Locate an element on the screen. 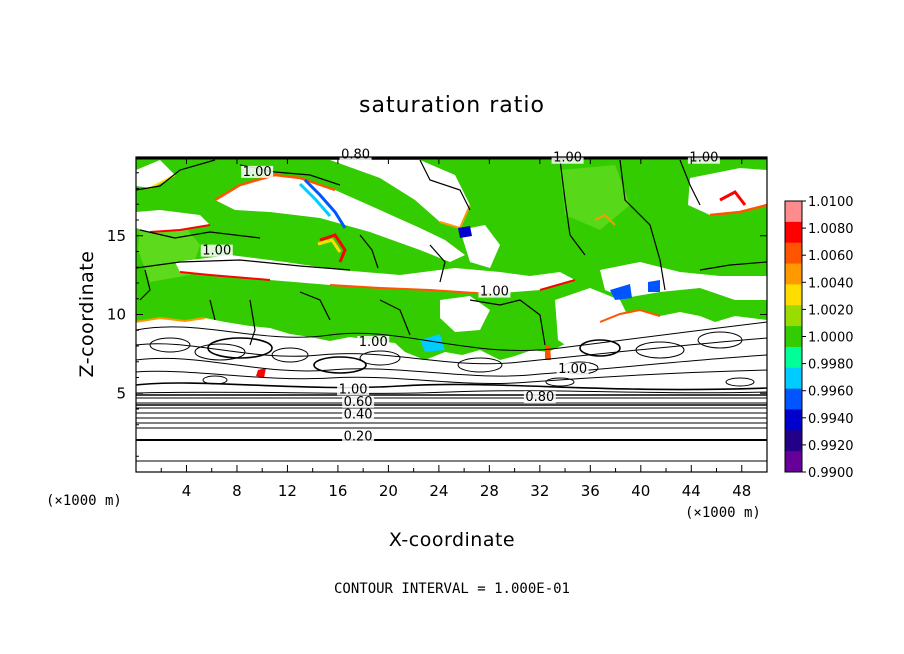  y-axis-label: Z-coordinate is located at coordinates (87, 314).